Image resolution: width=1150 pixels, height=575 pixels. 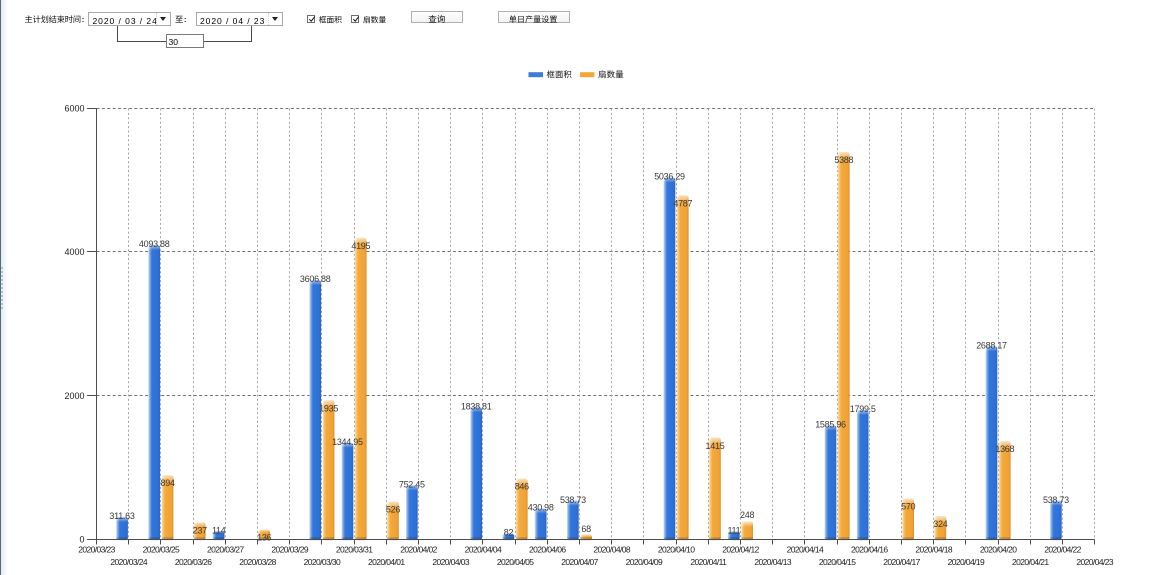 What do you see at coordinates (386, 562) in the screenshot?
I see `svg-text: 2020/04/01` at bounding box center [386, 562].